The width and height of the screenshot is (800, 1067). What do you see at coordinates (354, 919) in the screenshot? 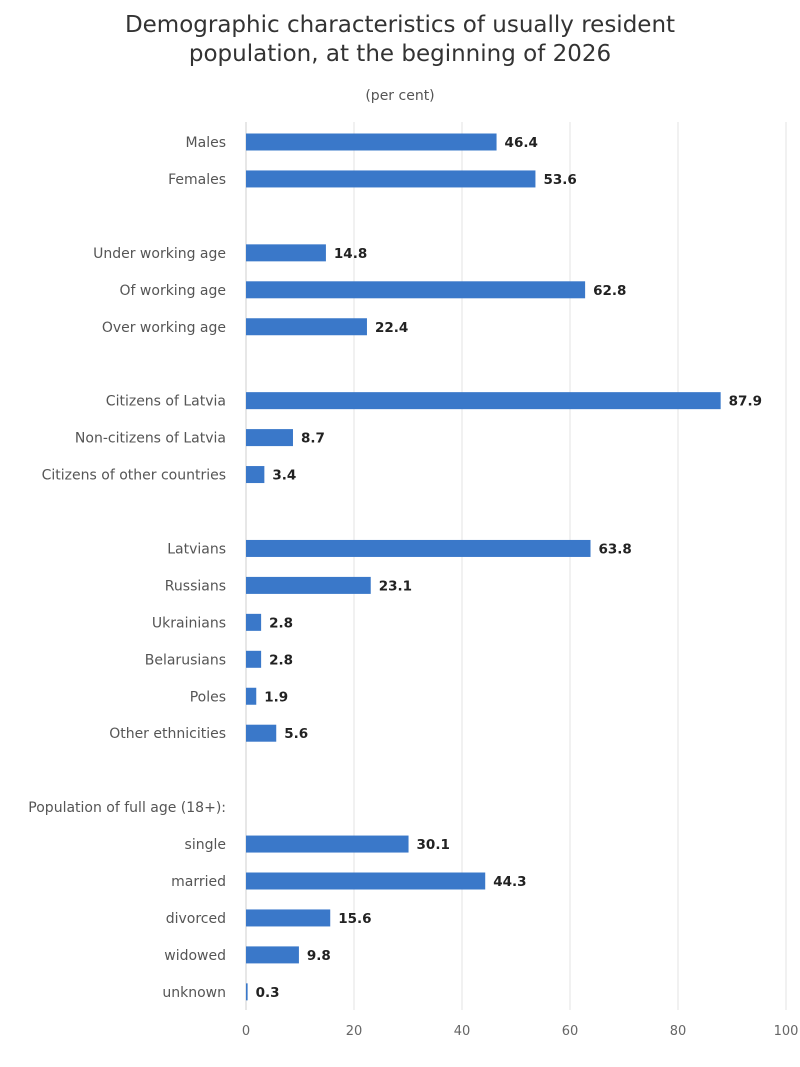
I see `data-label: 15.6` at bounding box center [354, 919].